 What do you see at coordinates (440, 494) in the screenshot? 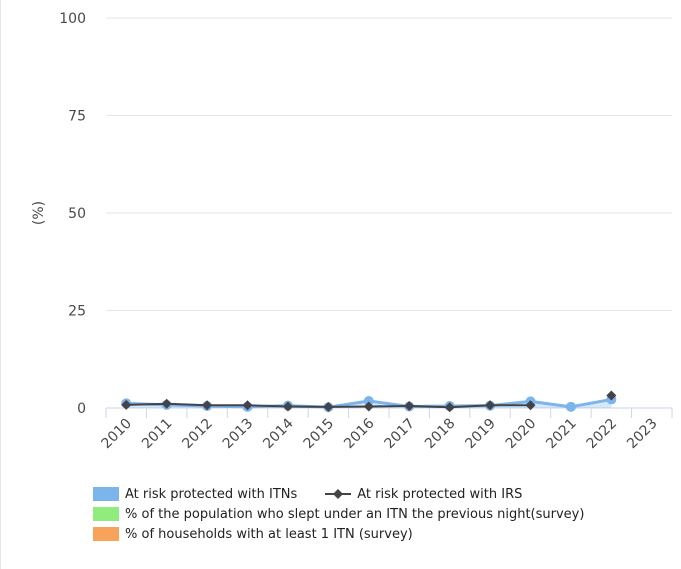
I see `legend-label-irs: At risk protected with IRS` at bounding box center [440, 494].